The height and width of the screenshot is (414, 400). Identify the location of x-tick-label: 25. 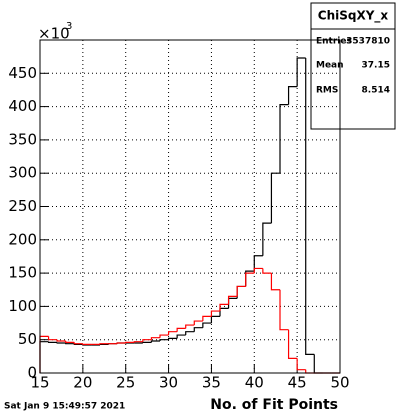
(125, 383).